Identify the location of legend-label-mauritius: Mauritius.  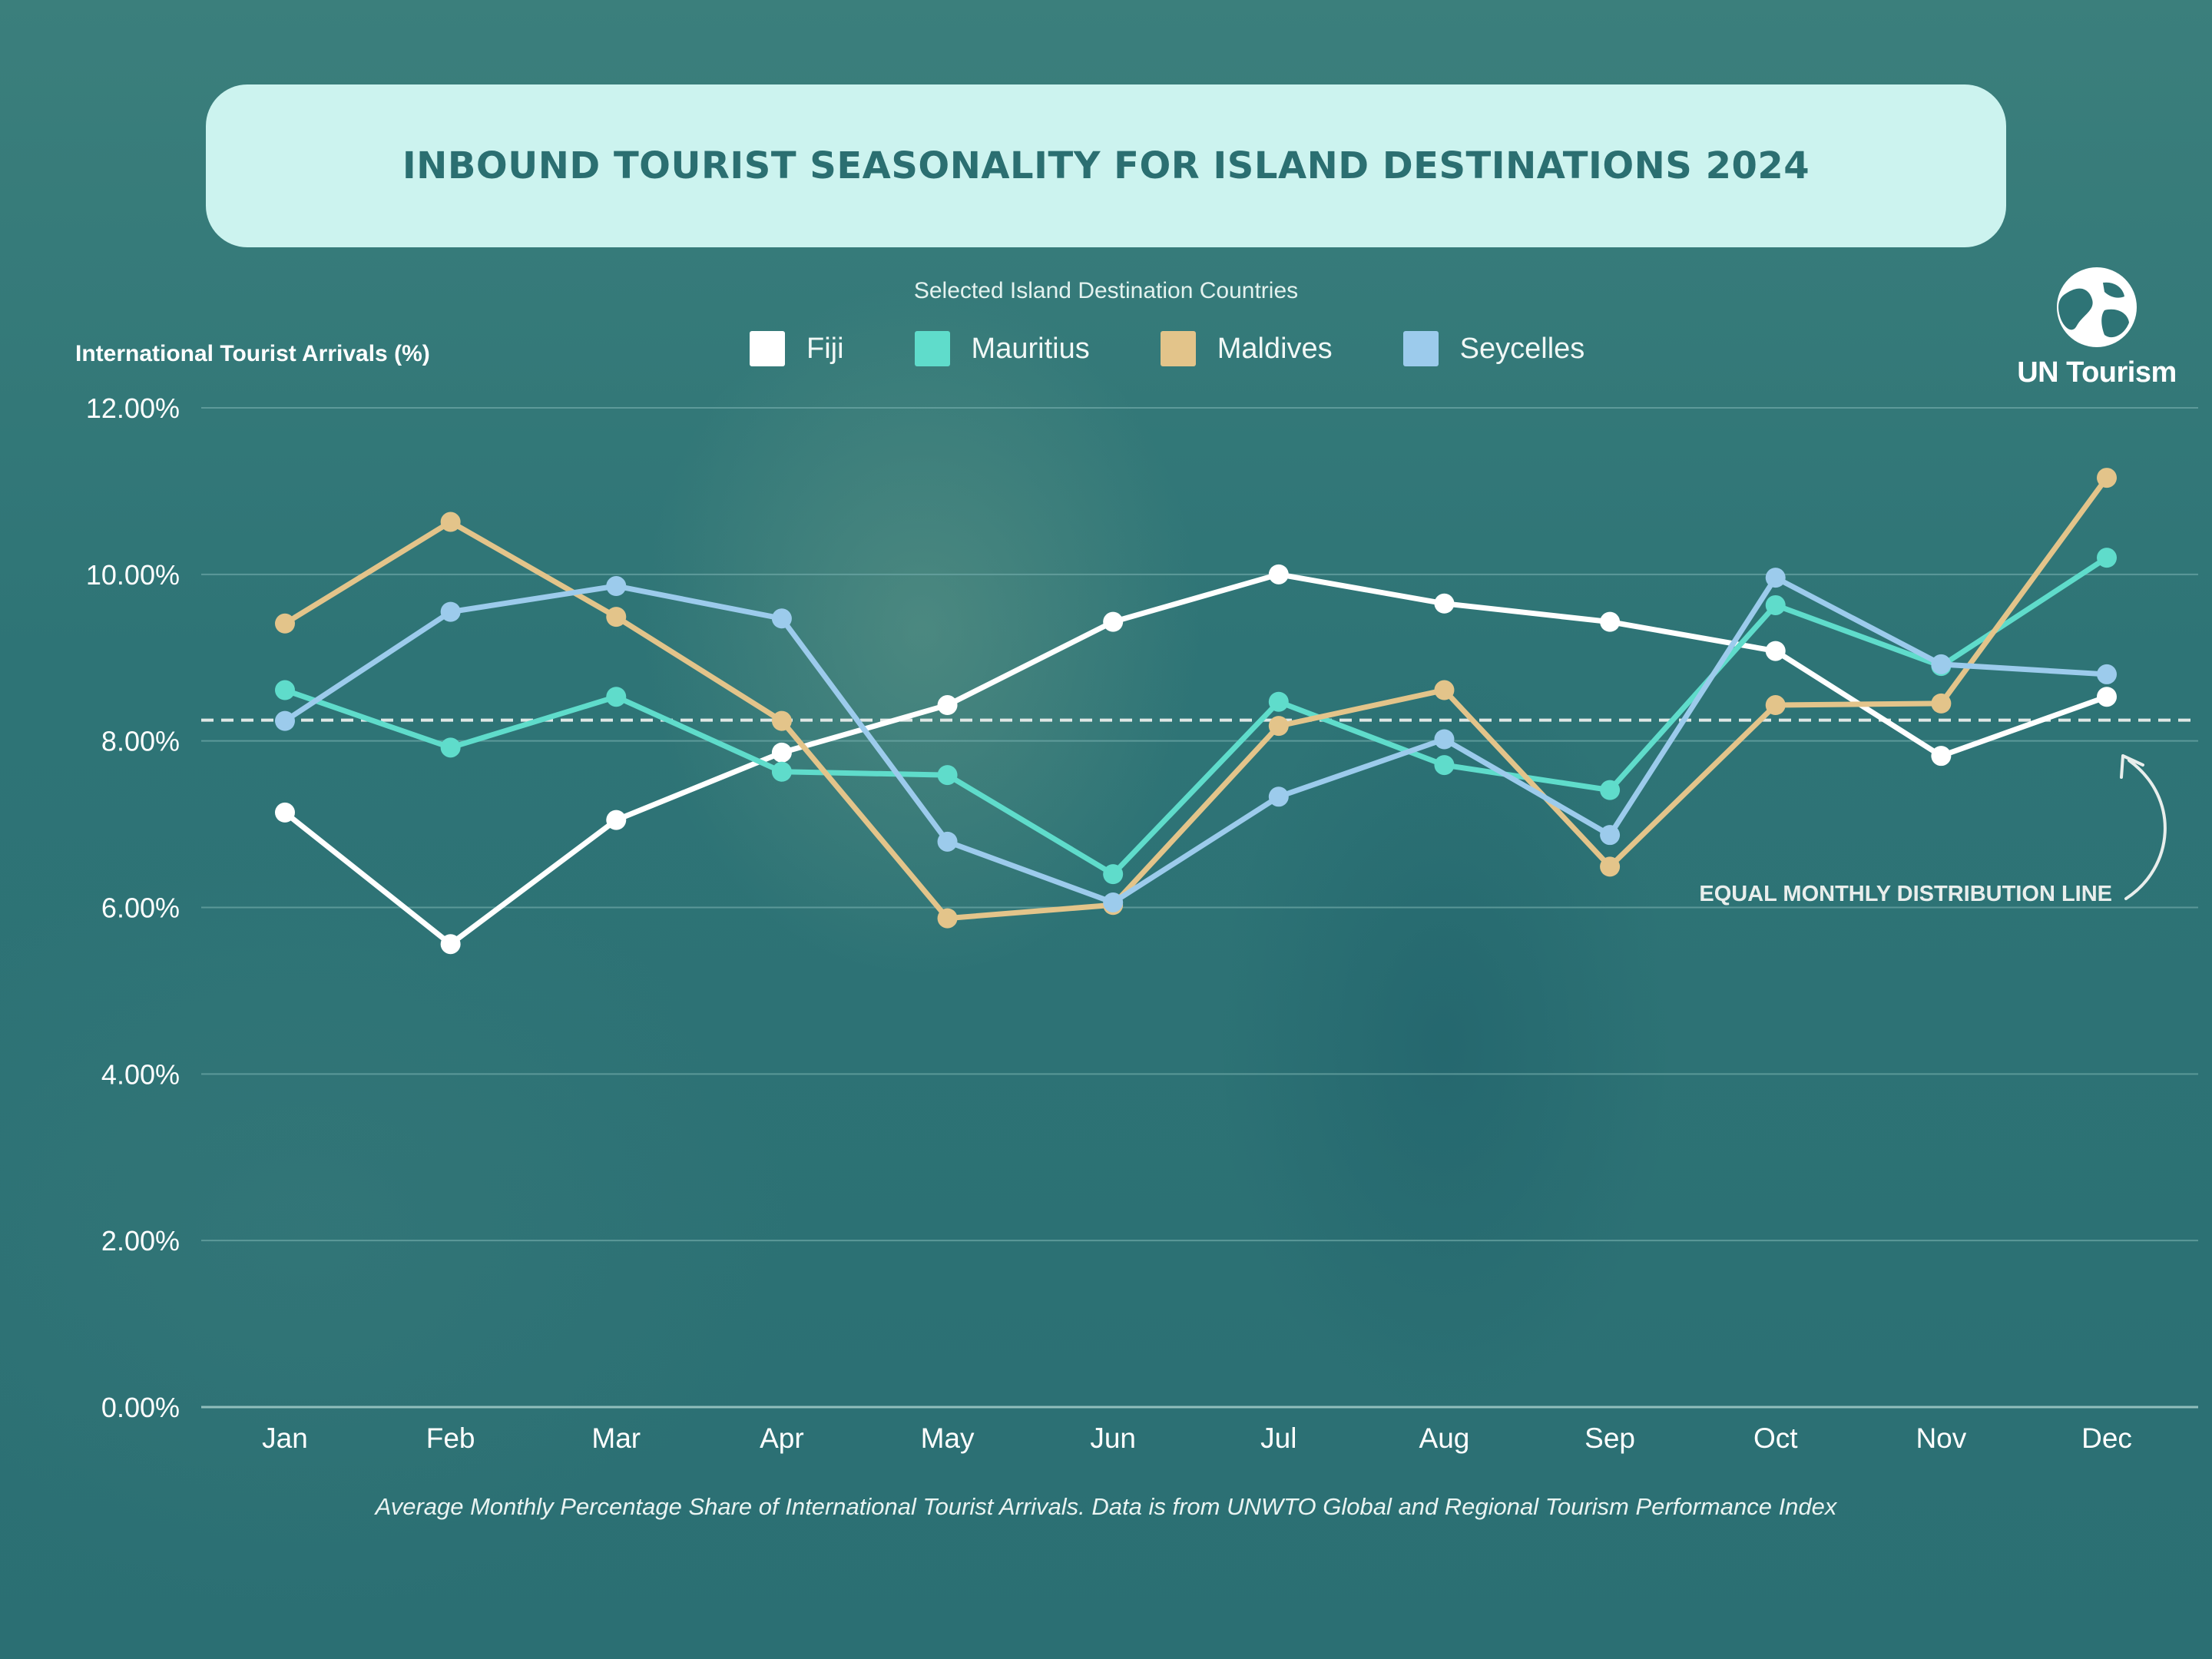
(1031, 349).